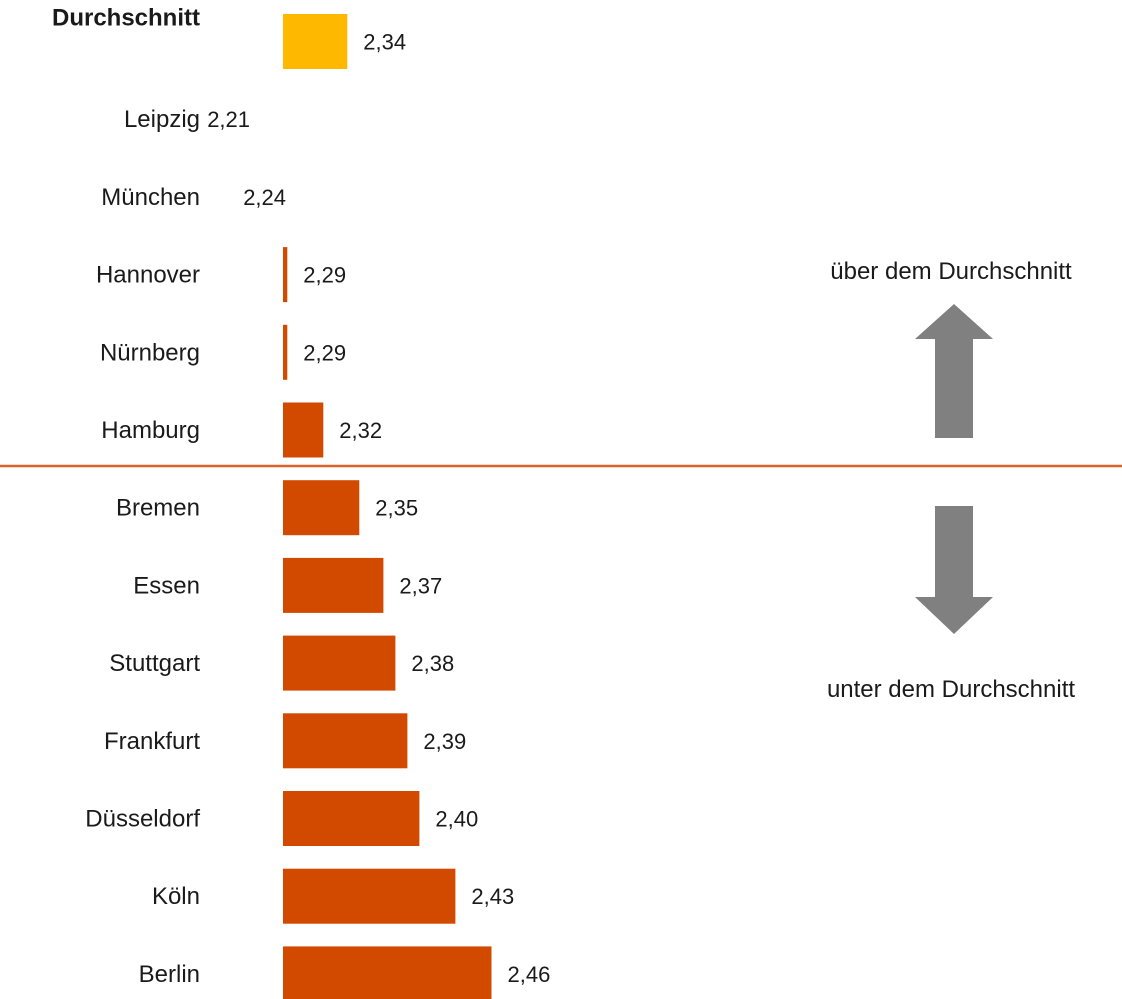 The width and height of the screenshot is (1122, 999). I want to click on category-label: Essen, so click(166, 585).